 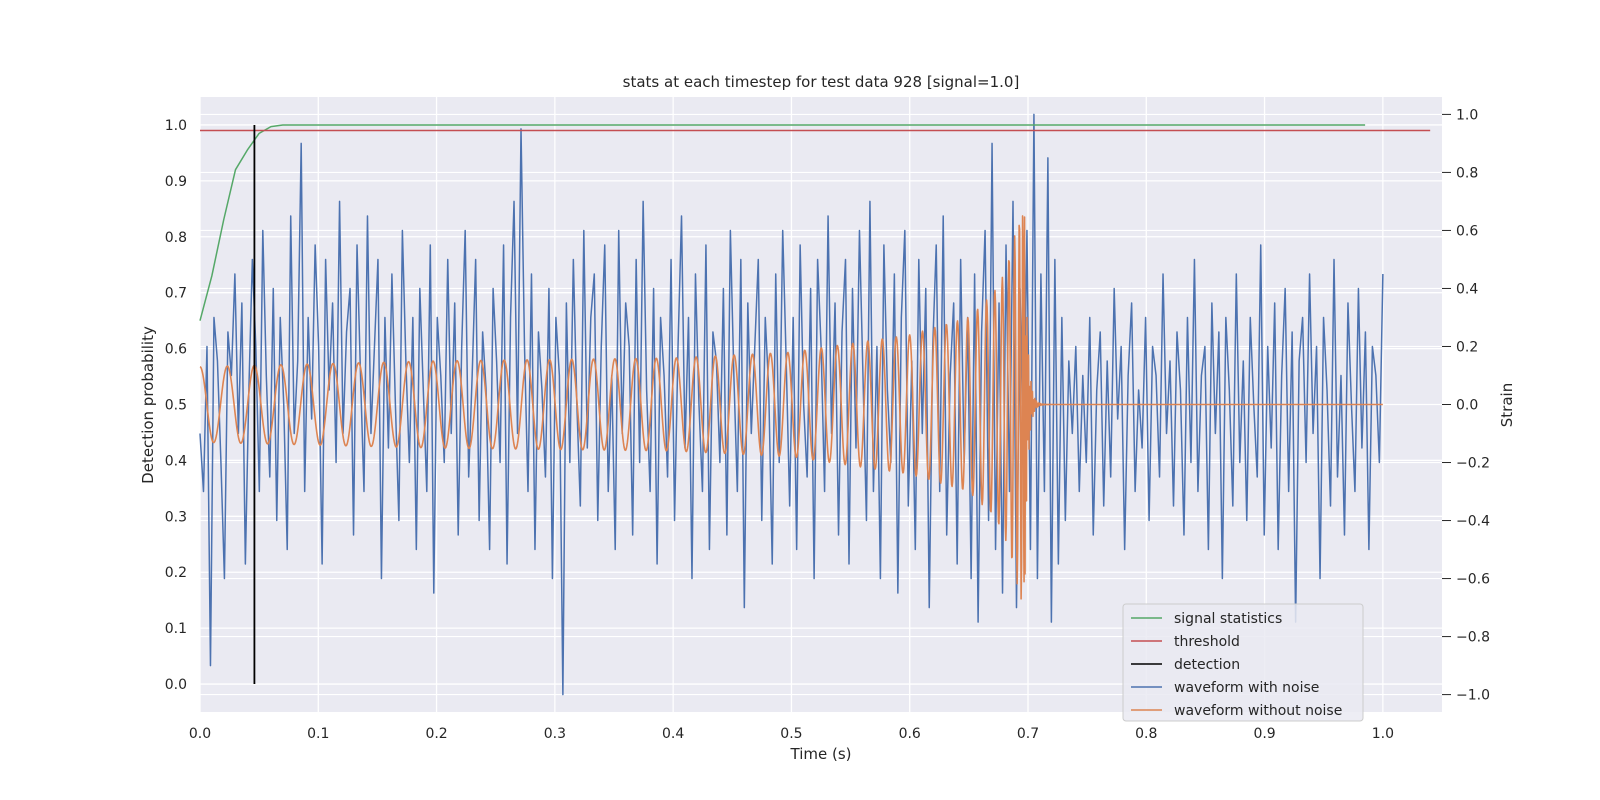 I want to click on right-axis: −1.0 −0.8 −0.6 −0.4 −0.2 0.0 0.2 0.4 0.6 0.8 1.0, so click(x=1466, y=405).